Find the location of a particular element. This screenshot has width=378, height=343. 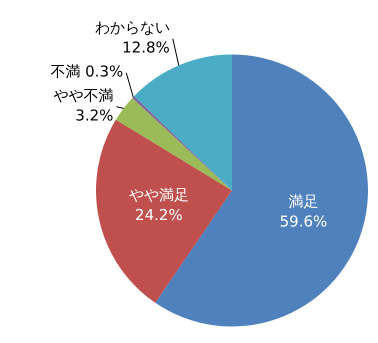

slice-label: やや満足 is located at coordinates (158, 195).